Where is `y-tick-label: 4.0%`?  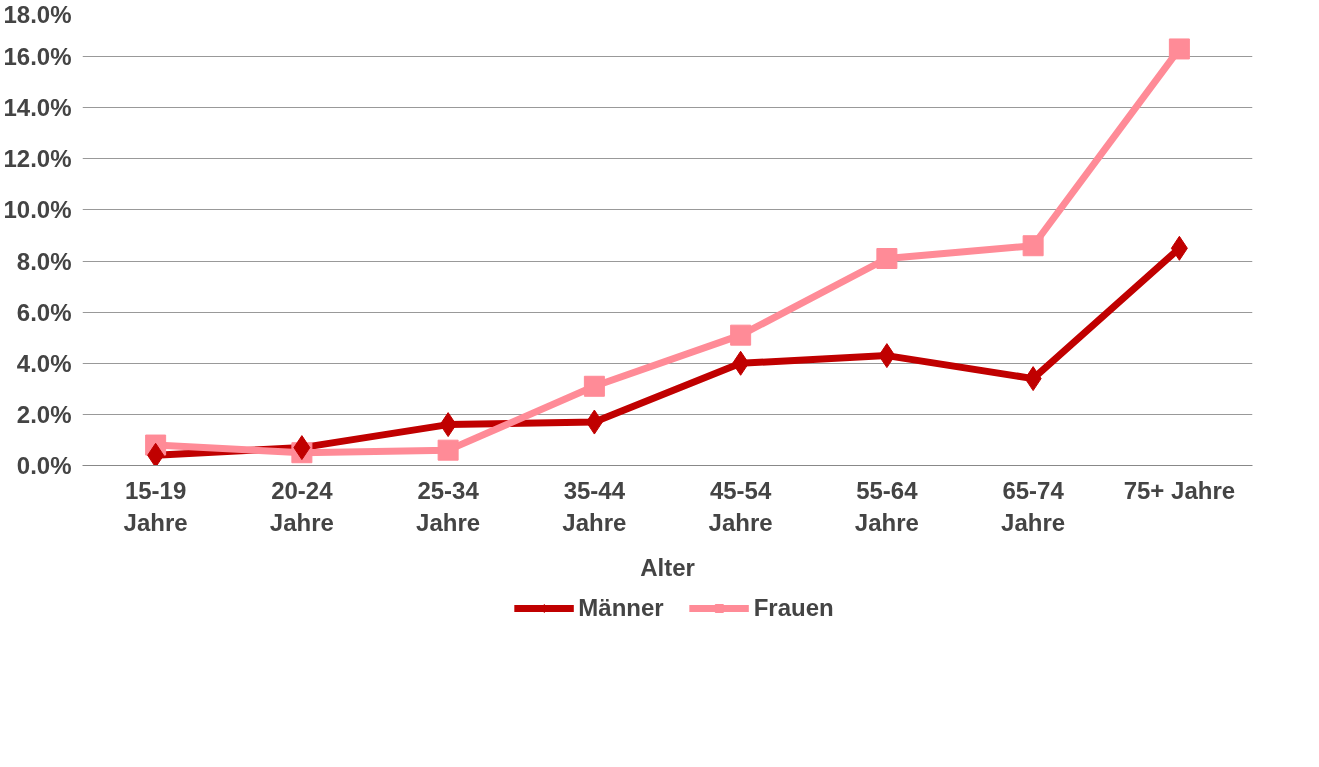
y-tick-label: 4.0% is located at coordinates (44, 363).